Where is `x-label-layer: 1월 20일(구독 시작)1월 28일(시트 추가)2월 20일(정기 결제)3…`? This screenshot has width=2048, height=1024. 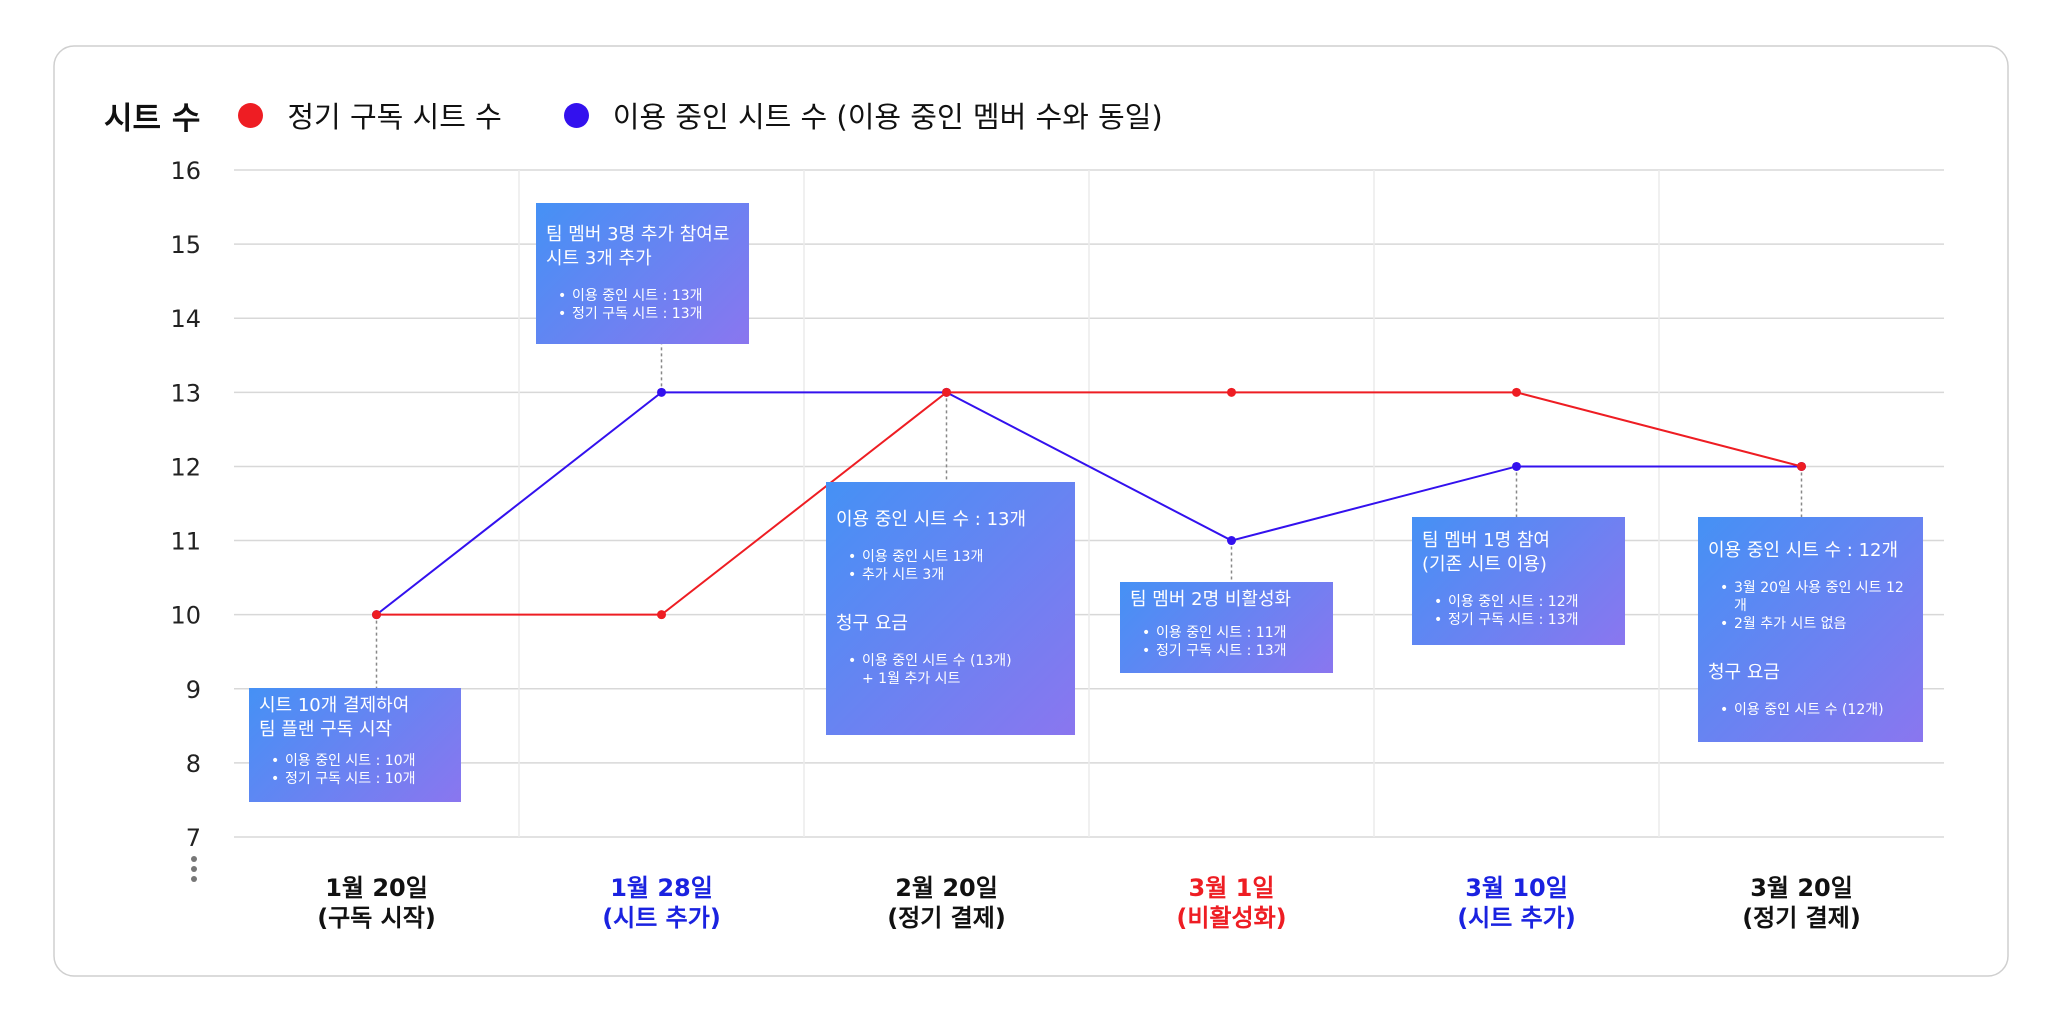
x-label-layer: 1월 20일(구독 시작)1월 28일(시트 추가)2월 20일(정기 결제)3… is located at coordinates (1089, 903).